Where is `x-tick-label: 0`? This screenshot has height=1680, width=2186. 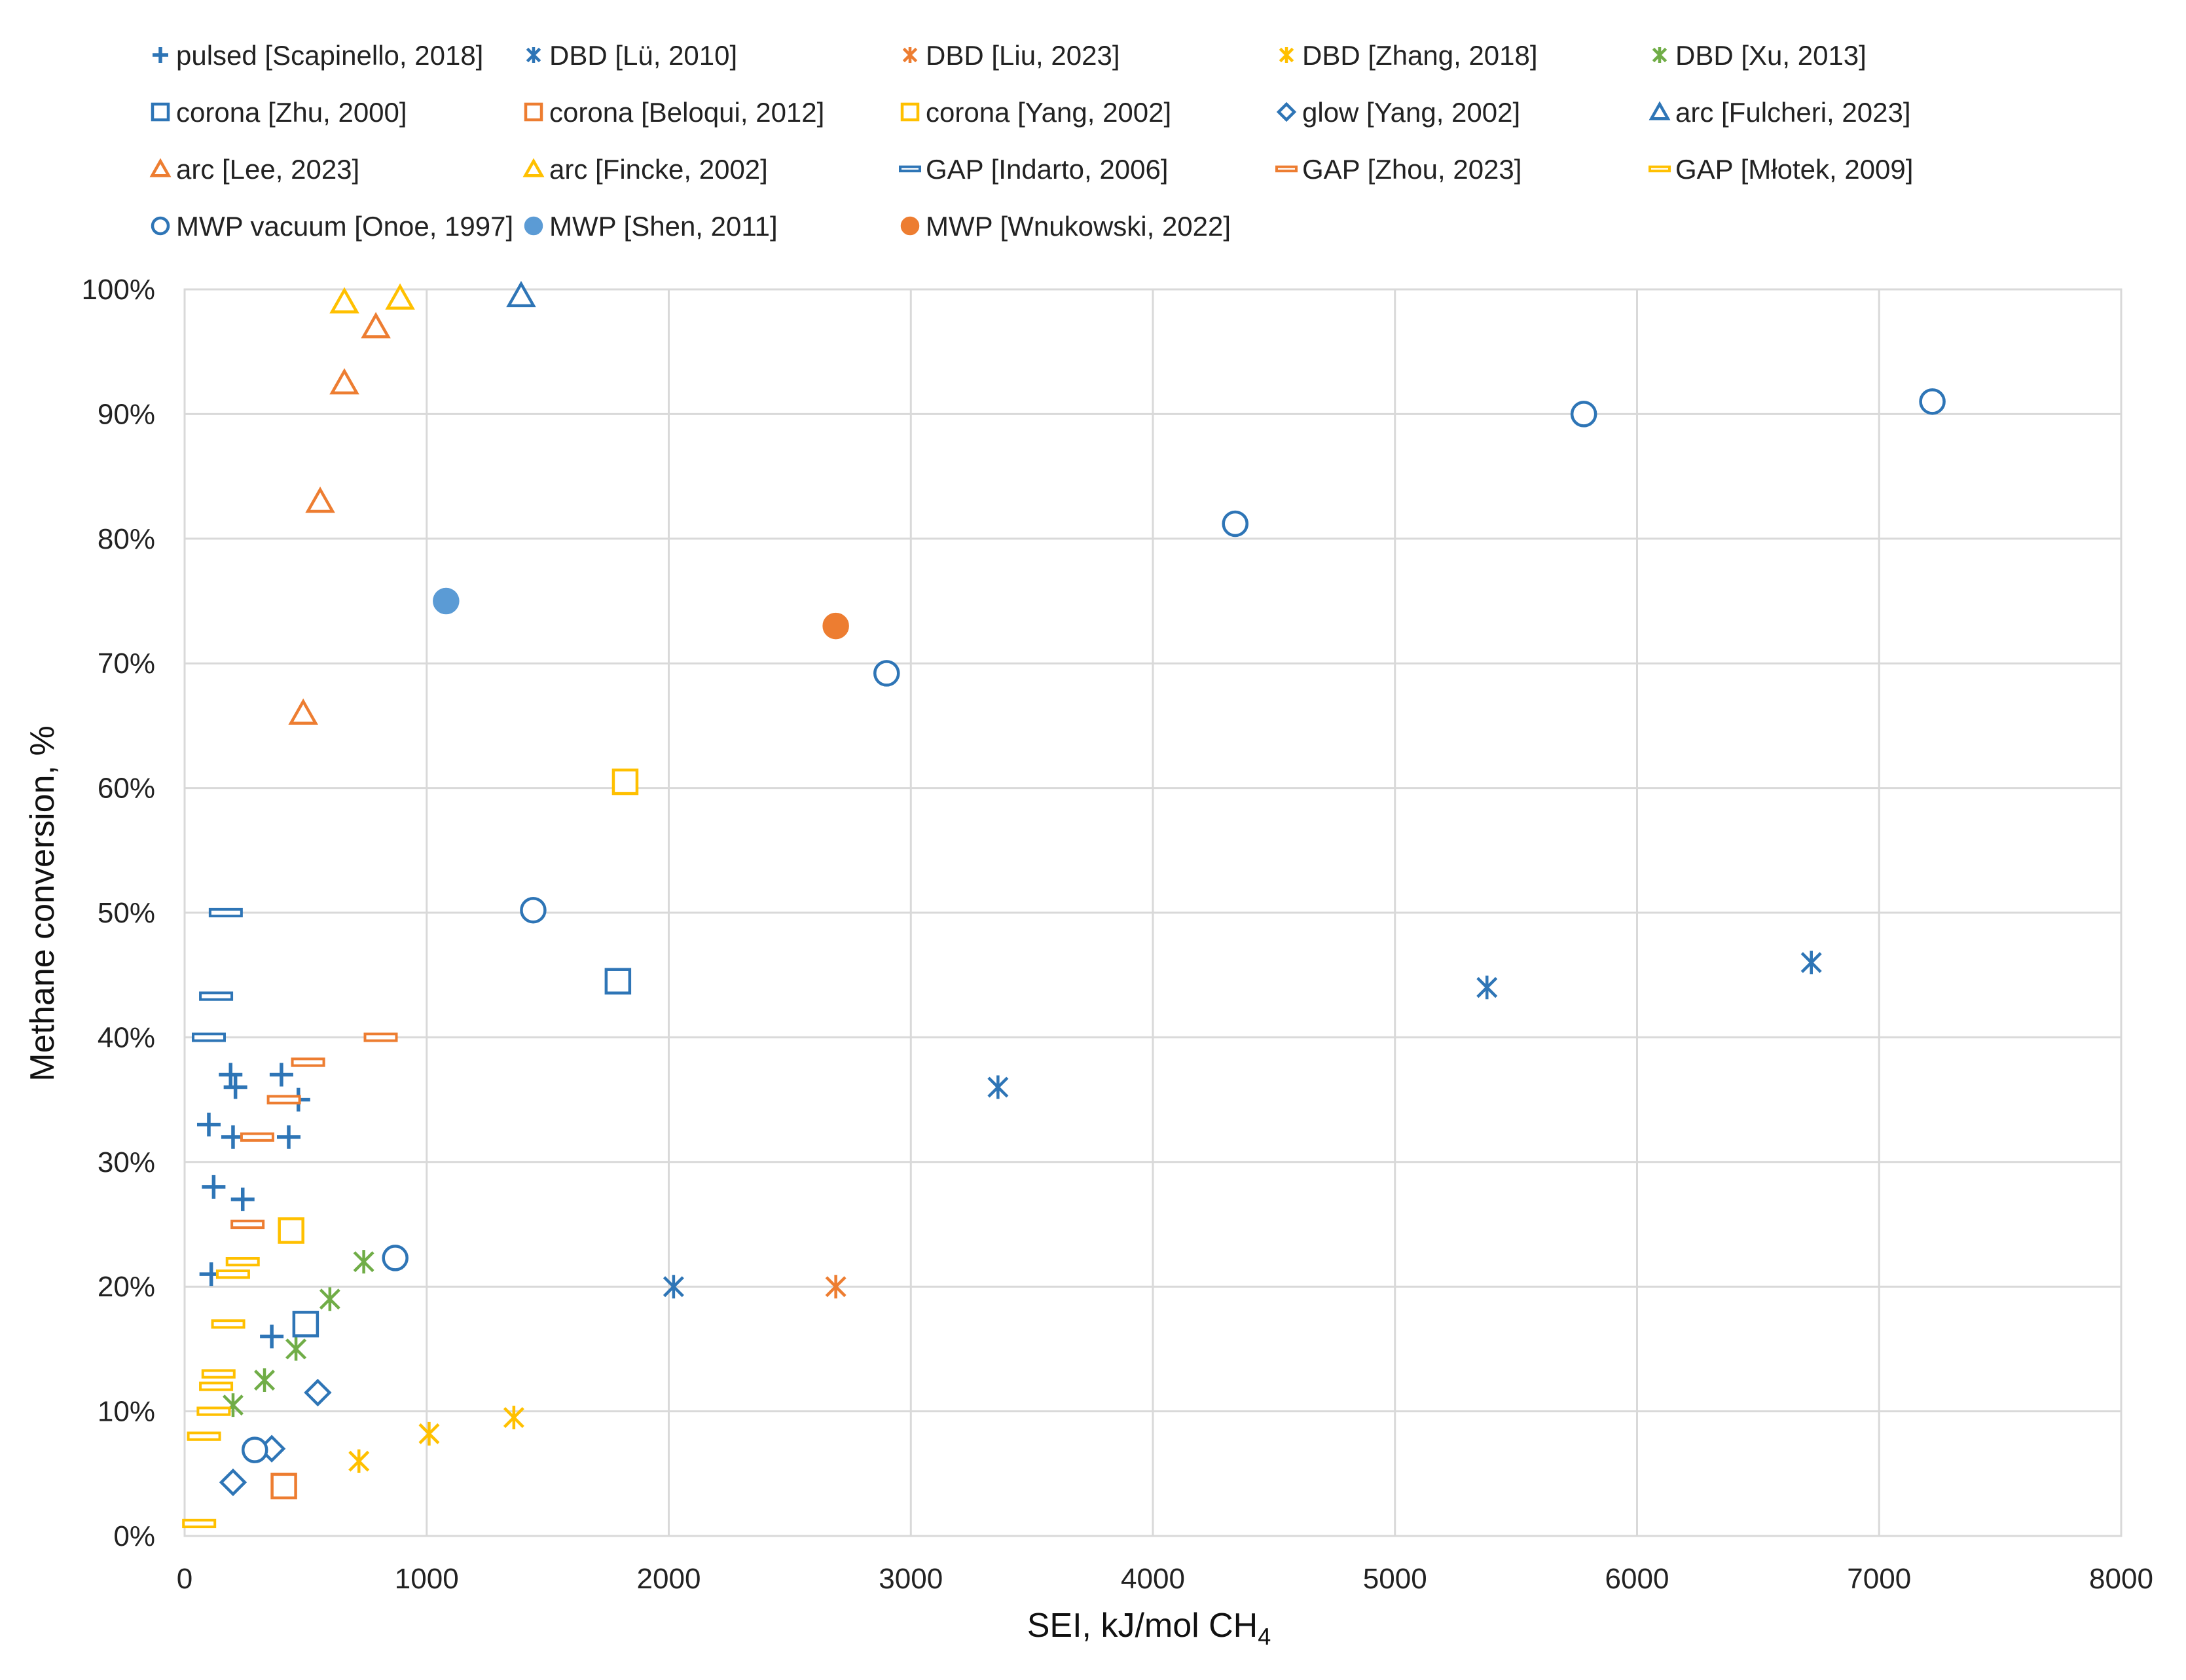 x-tick-label: 0 is located at coordinates (184, 1579).